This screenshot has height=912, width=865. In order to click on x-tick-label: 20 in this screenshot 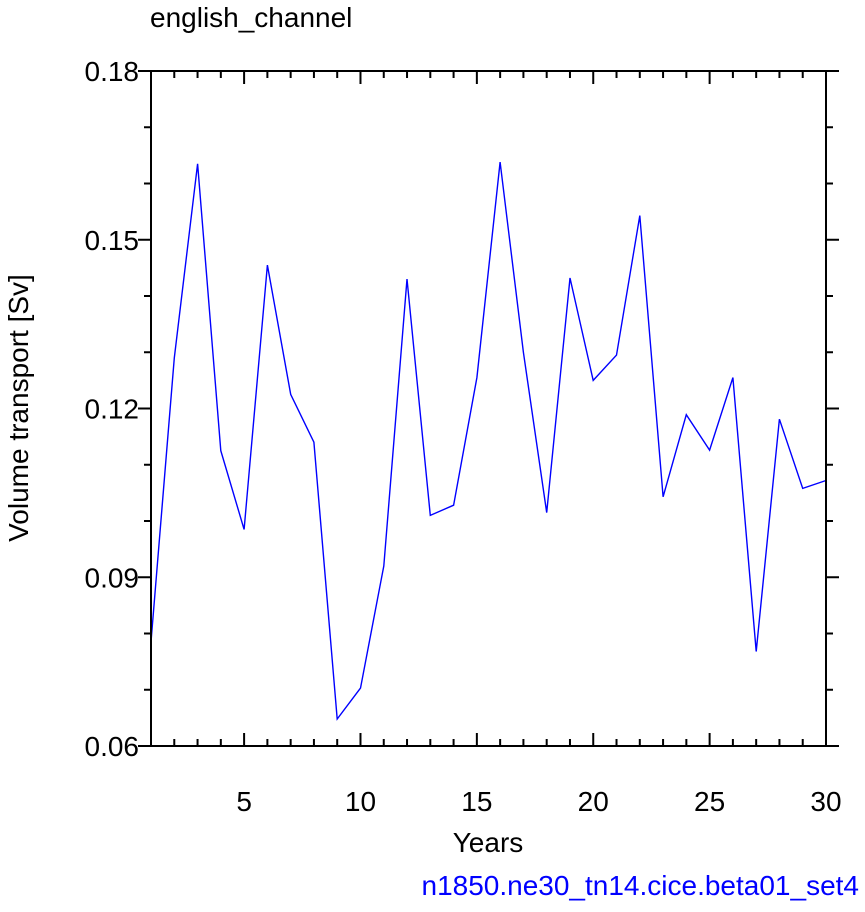, I will do `click(593, 801)`.